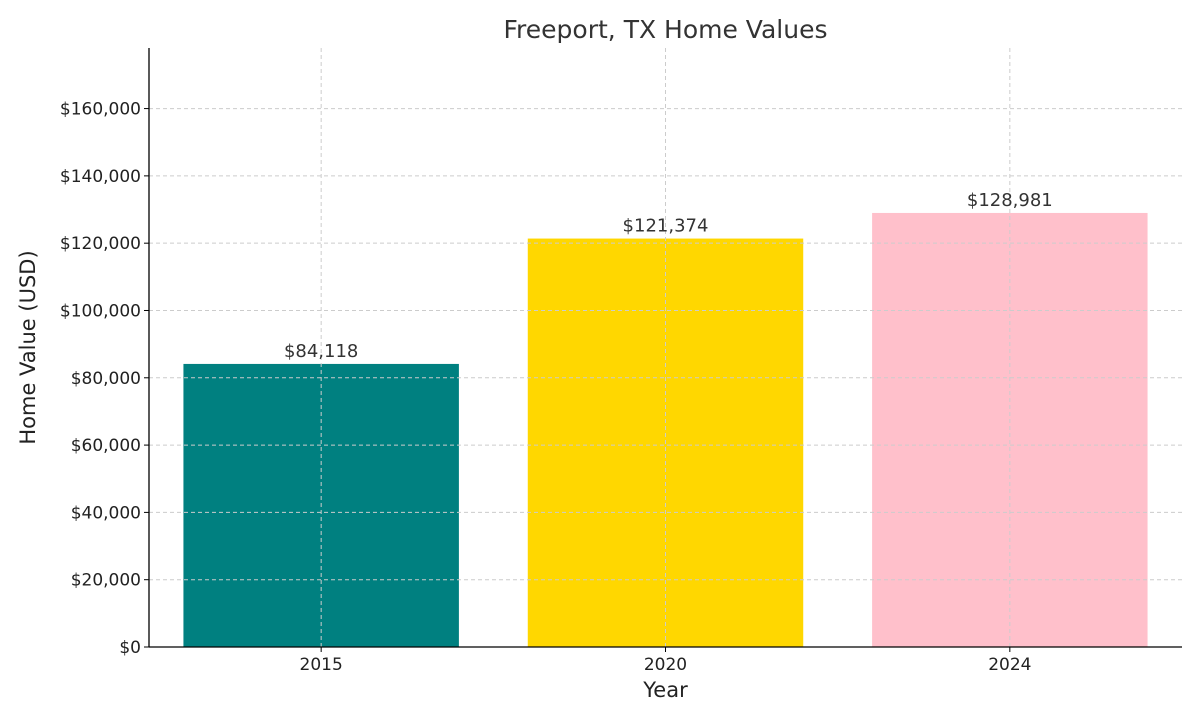  Describe the element at coordinates (1010, 200) in the screenshot. I see `bar-value-label: $128,981` at that location.